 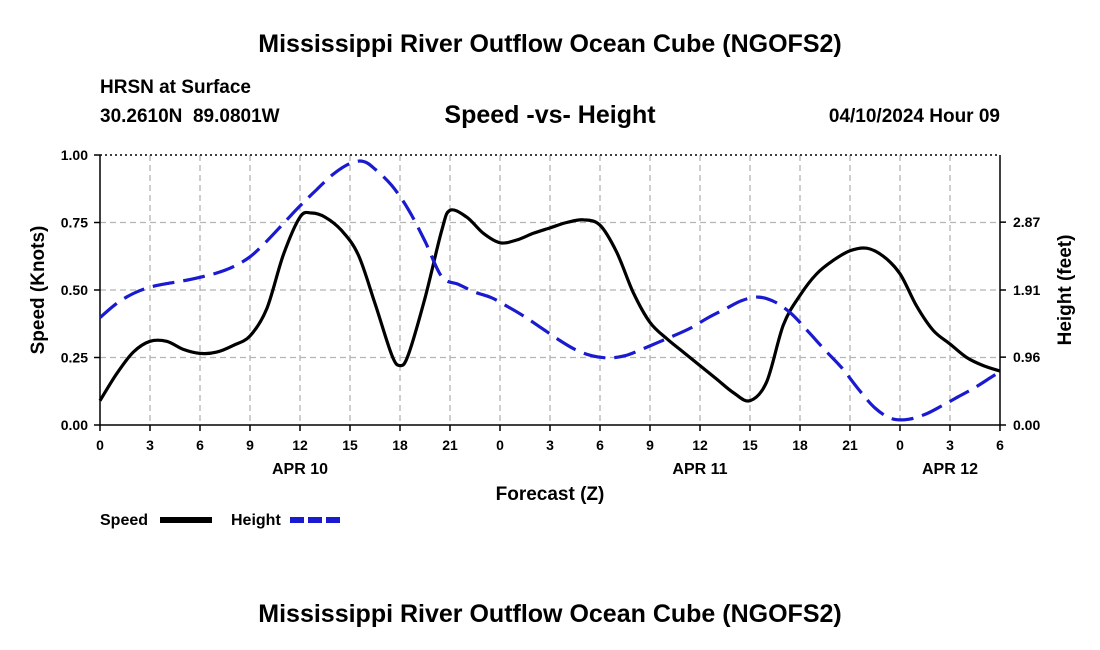 I want to click on date-label: APR 12, so click(x=950, y=469).